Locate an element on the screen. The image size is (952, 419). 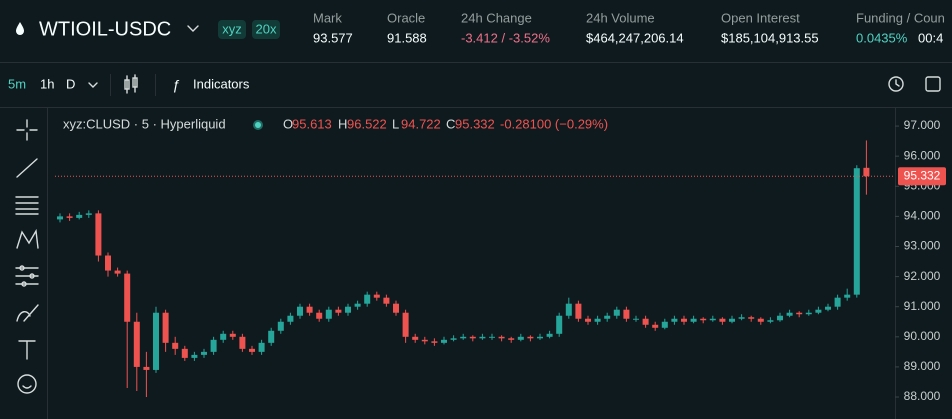
hlines-tool is located at coordinates (27, 205).